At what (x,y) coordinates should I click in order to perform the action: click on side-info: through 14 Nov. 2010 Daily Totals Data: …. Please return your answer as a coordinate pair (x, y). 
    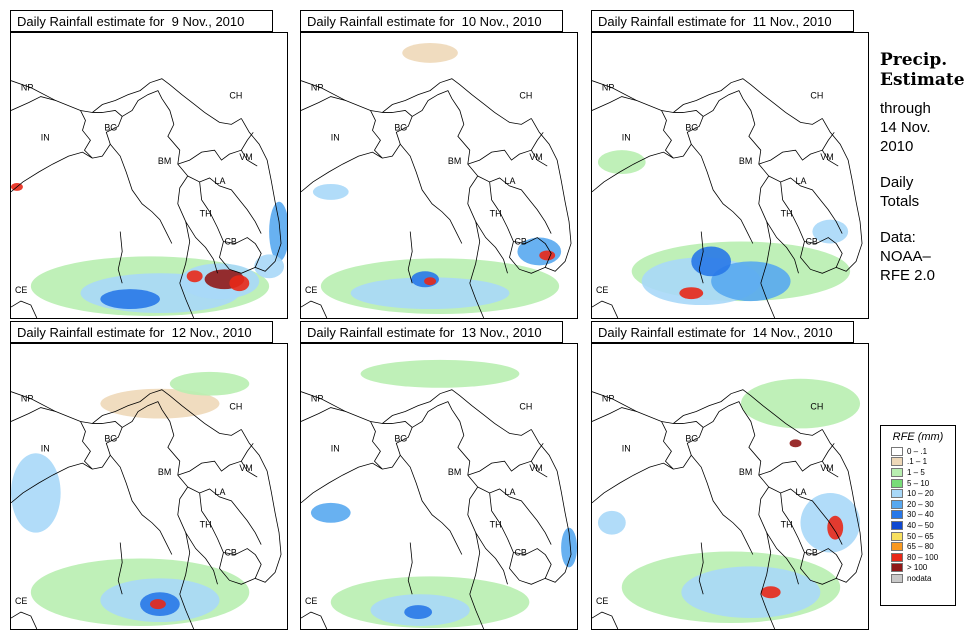
    Looking at the image, I should click on (907, 192).